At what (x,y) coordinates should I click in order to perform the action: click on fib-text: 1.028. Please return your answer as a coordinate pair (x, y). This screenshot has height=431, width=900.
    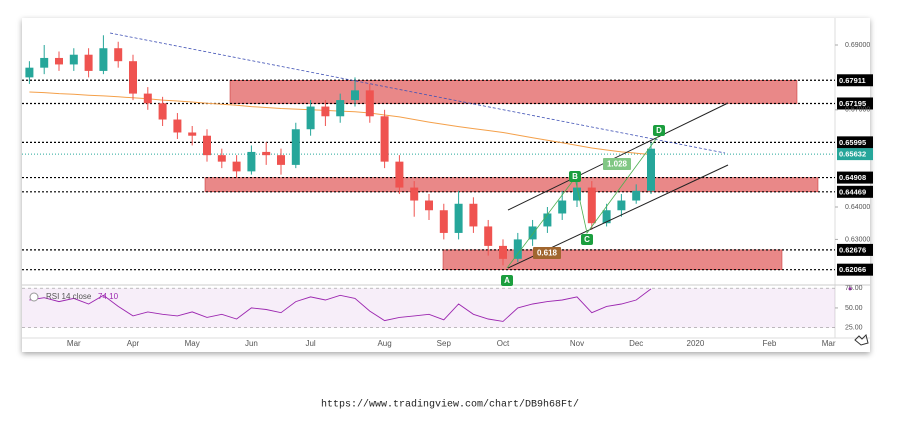
    Looking at the image, I should click on (617, 164).